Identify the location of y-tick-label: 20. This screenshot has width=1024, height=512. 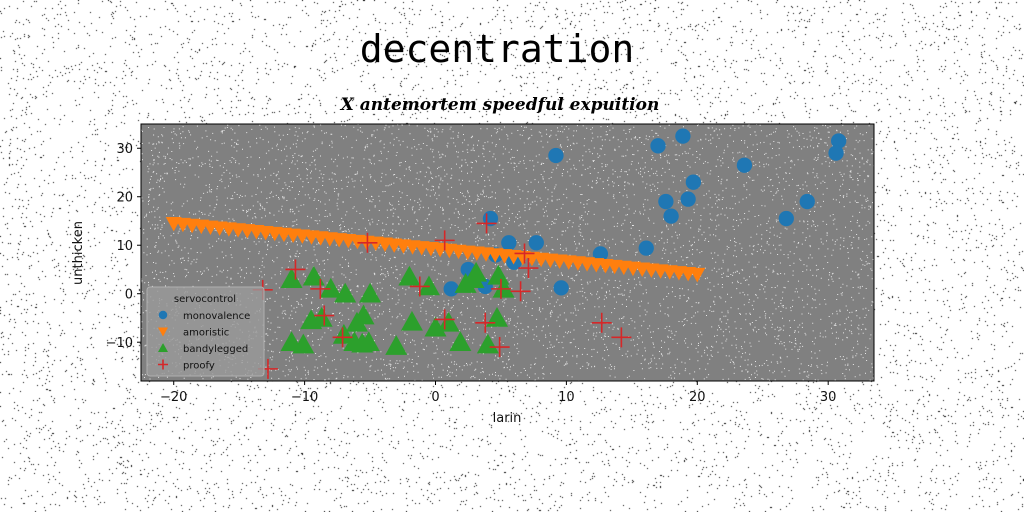
(124, 198).